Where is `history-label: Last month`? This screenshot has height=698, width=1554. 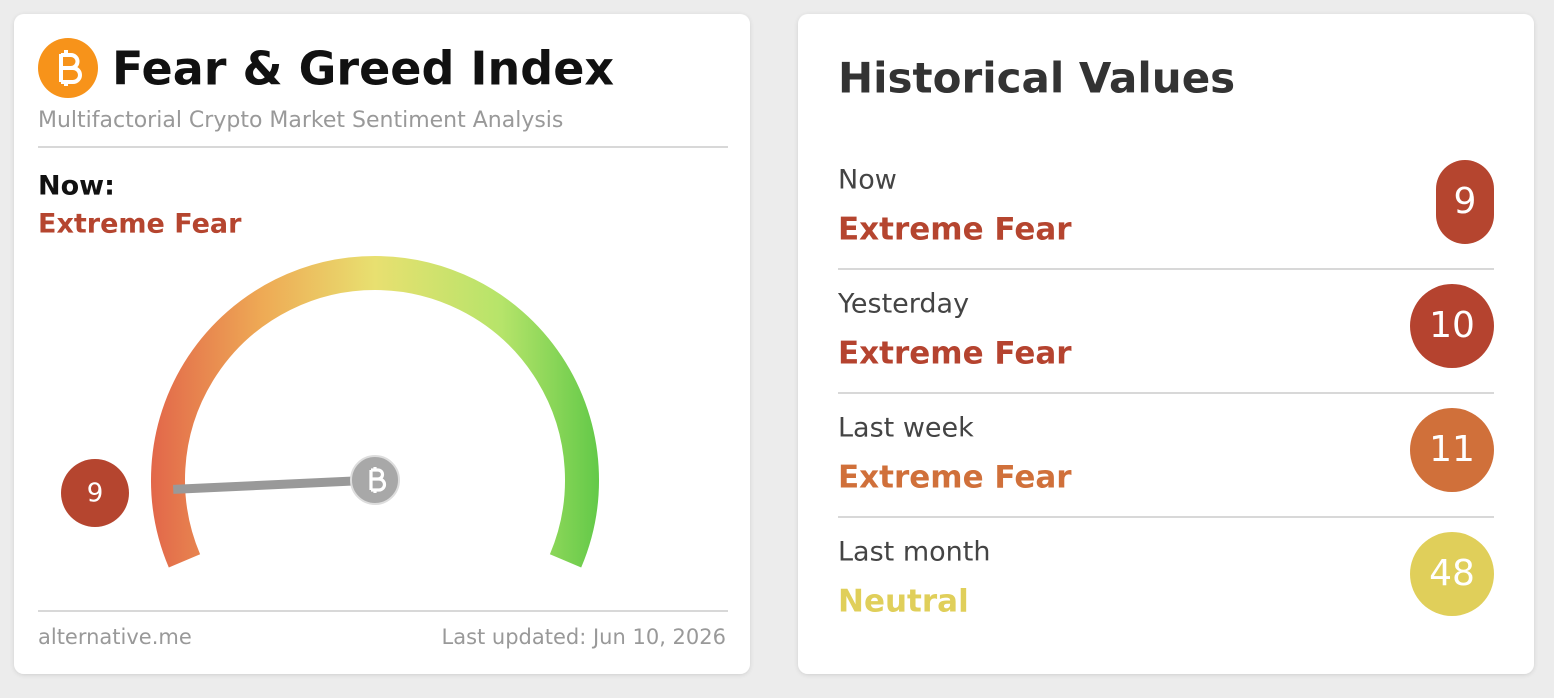 history-label: Last month is located at coordinates (914, 552).